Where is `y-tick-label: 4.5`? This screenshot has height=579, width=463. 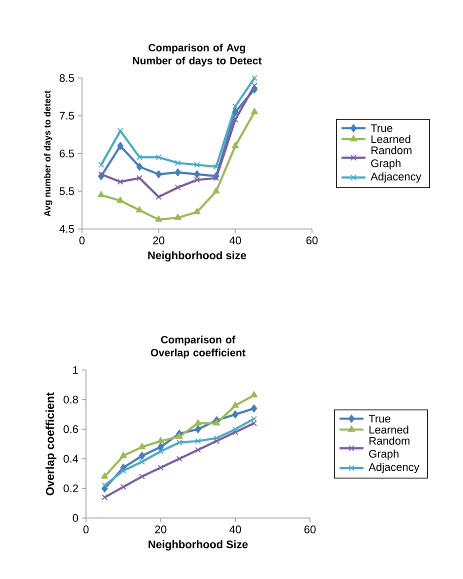 y-tick-label: 4.5 is located at coordinates (66, 229).